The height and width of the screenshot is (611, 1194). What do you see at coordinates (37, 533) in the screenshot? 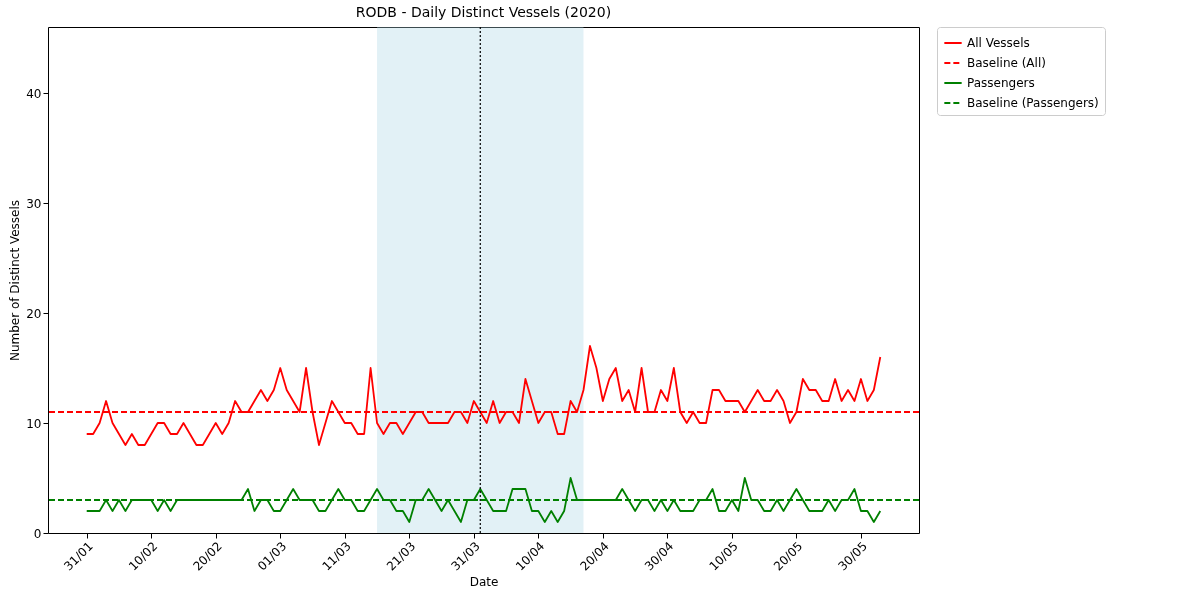
I see `y-tick-label: 0` at bounding box center [37, 533].